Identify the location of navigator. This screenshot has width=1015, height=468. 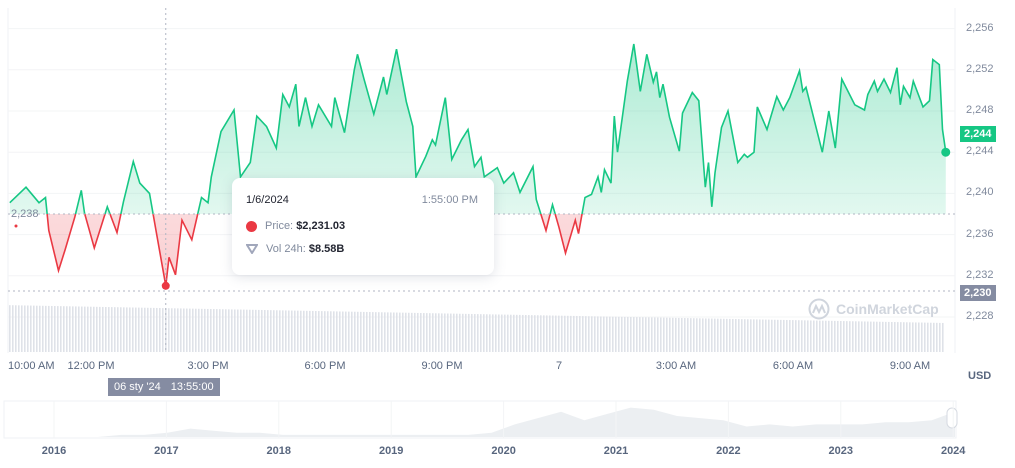
(480, 419).